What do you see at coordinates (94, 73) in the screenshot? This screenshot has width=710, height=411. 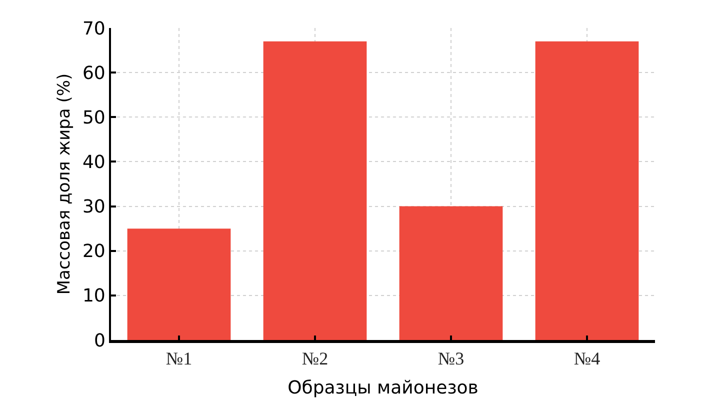 I see `y-tick-label: 60` at bounding box center [94, 73].